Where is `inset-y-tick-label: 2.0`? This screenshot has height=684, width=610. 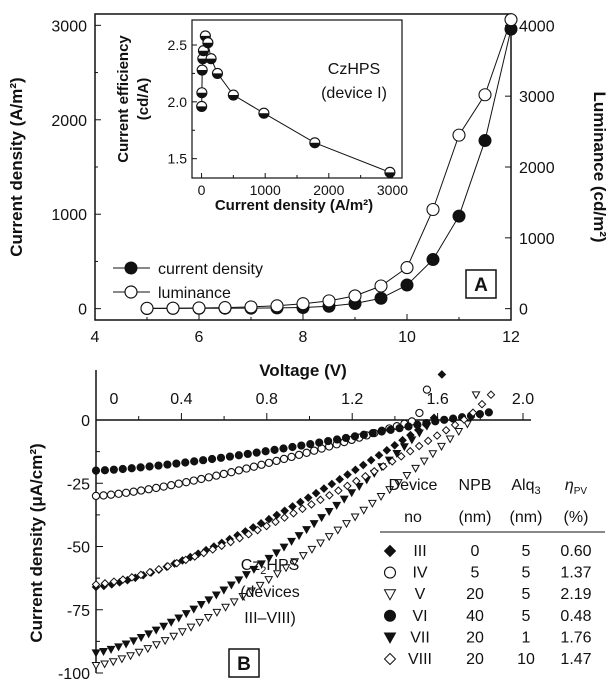 inset-y-tick-label: 2.0 is located at coordinates (178, 102).